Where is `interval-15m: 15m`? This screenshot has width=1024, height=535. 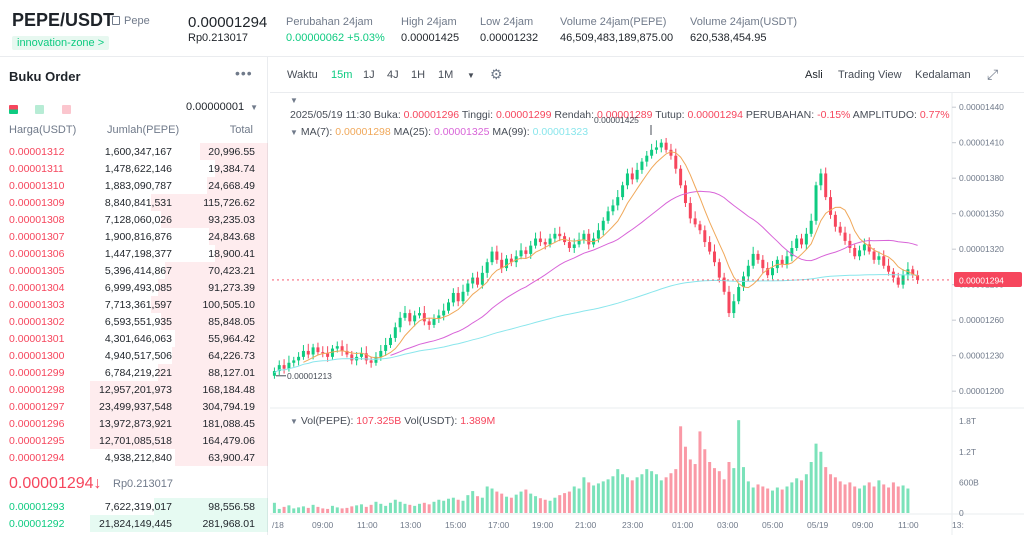
interval-15m: 15m is located at coordinates (342, 75).